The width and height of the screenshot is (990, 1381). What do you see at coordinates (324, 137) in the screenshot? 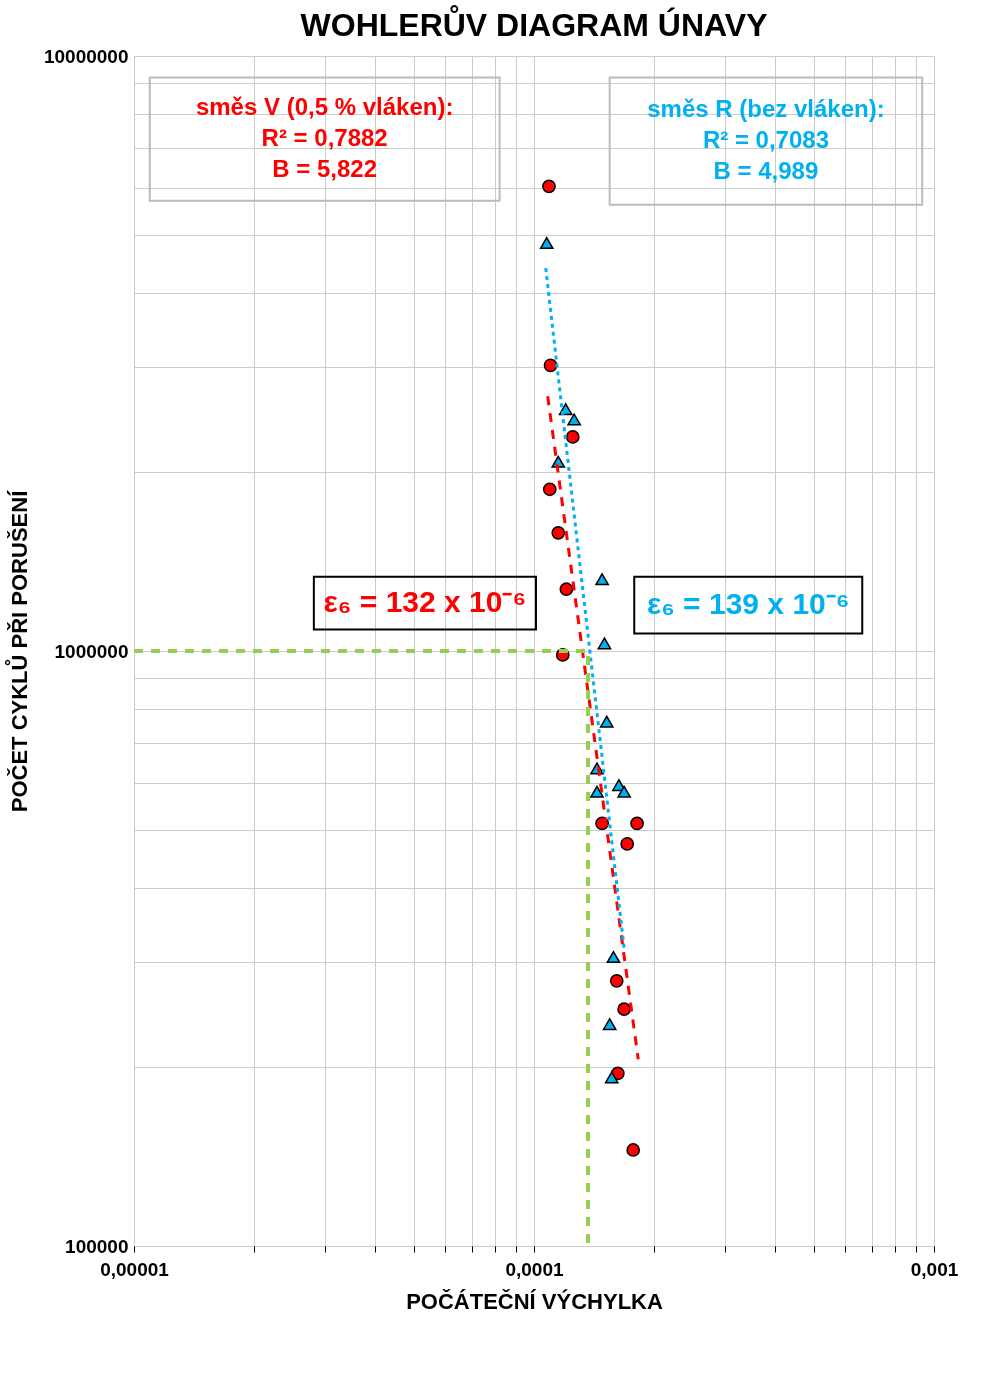
I see `annotation: směs V (0,5 % vláken): R² = 0,7882 B = 5,822` at bounding box center [324, 137].